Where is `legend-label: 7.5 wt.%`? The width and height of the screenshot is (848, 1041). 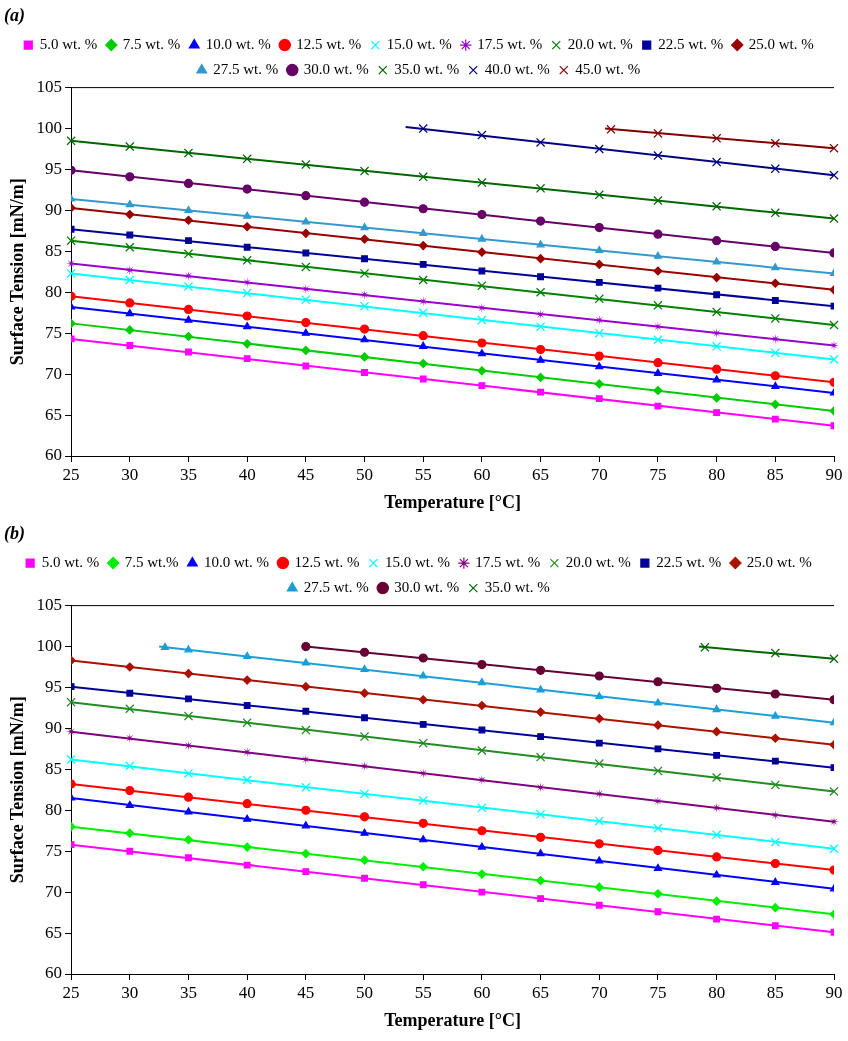 legend-label: 7.5 wt.% is located at coordinates (151, 562).